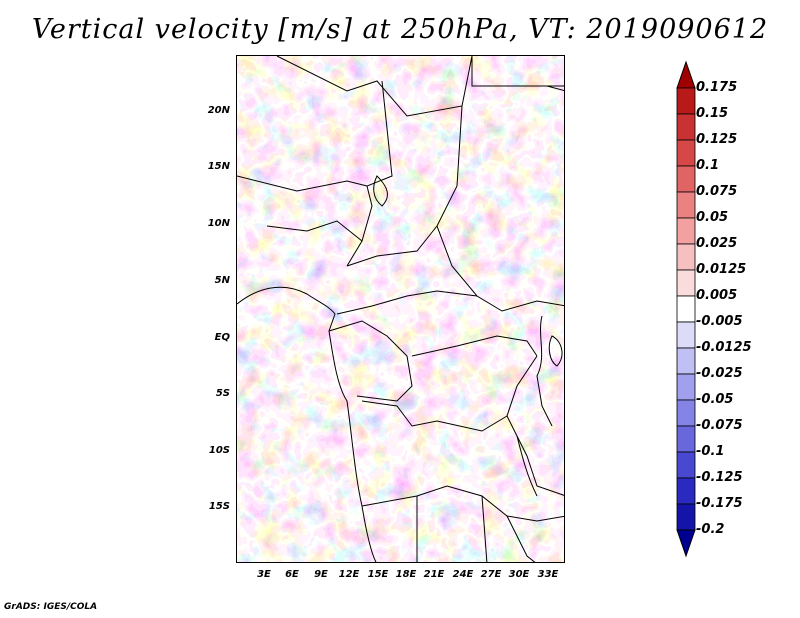  I want to click on colorbar-tick-label: 0.005, so click(717, 295).